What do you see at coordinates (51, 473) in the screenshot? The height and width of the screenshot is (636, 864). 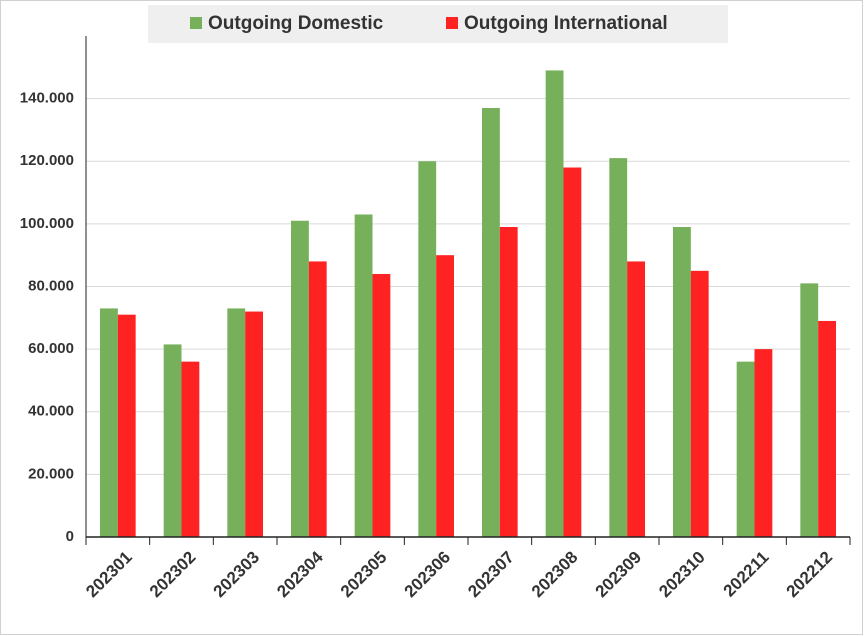 I see `y-tick-label: 20.000` at bounding box center [51, 473].